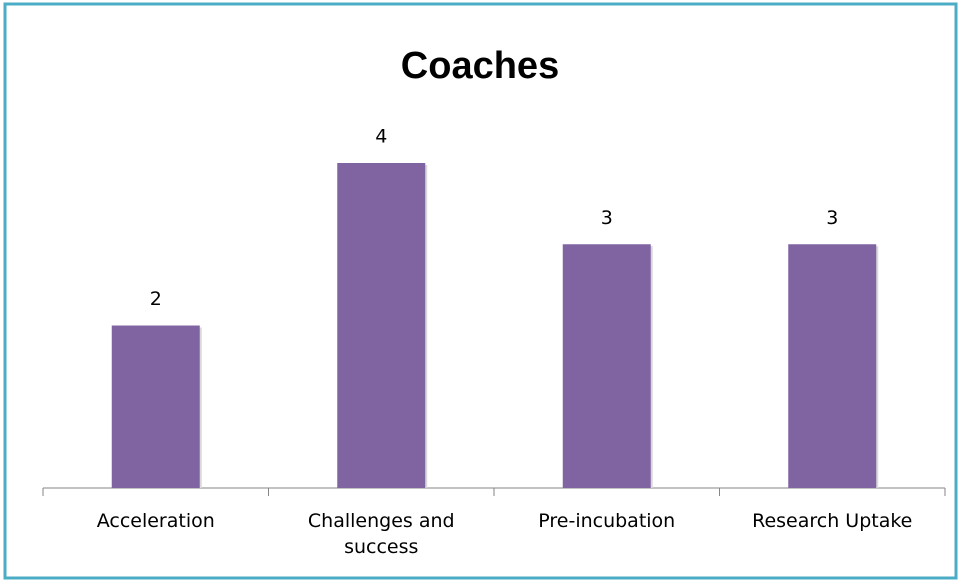 This screenshot has height=587, width=961. I want to click on x-tick-label: Acceleration, so click(155, 521).